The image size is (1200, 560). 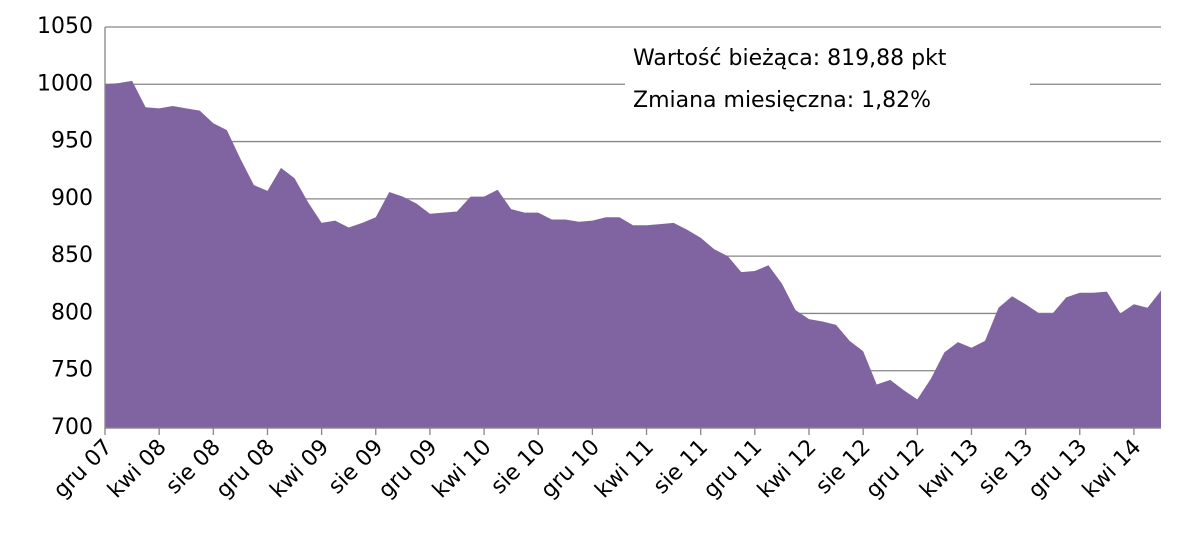 I want to click on annotation: Wartość bieżąca: 819,88 pkt, so click(x=790, y=58).